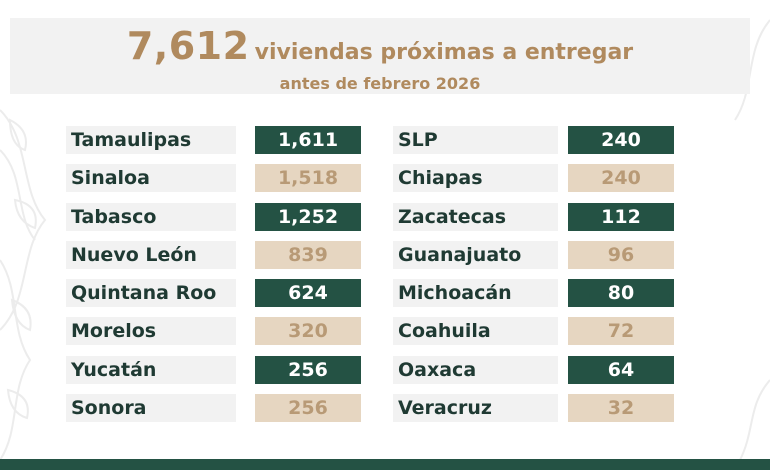  What do you see at coordinates (308, 293) in the screenshot?
I see `state-value: 624` at bounding box center [308, 293].